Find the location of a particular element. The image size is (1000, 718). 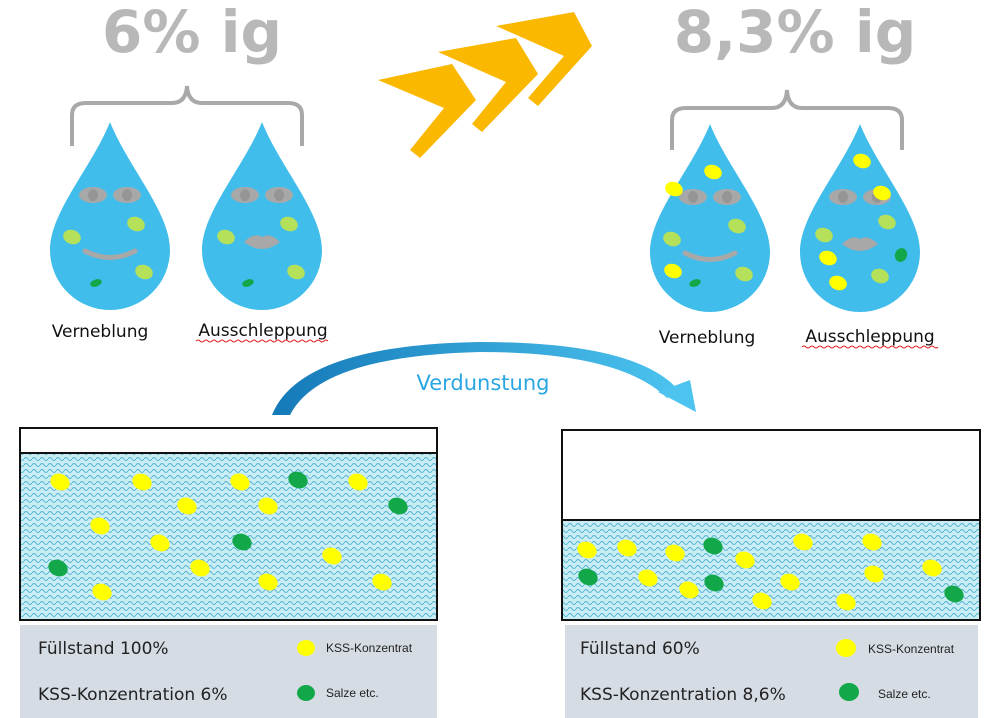

evaporation-arrow-icon is located at coordinates (484, 378).